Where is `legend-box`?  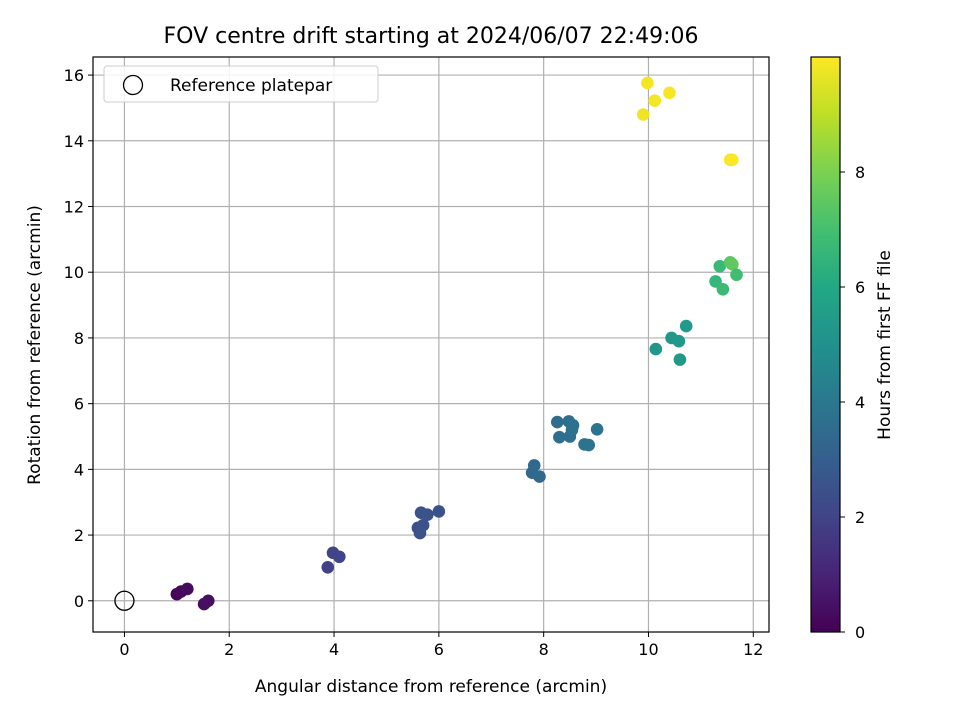
legend-box is located at coordinates (241, 84).